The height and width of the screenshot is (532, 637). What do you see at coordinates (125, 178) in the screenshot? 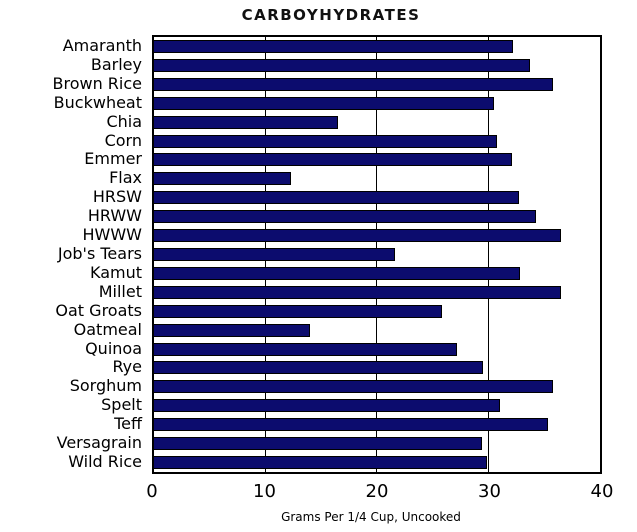
I see `category-label: Flax` at bounding box center [125, 178].